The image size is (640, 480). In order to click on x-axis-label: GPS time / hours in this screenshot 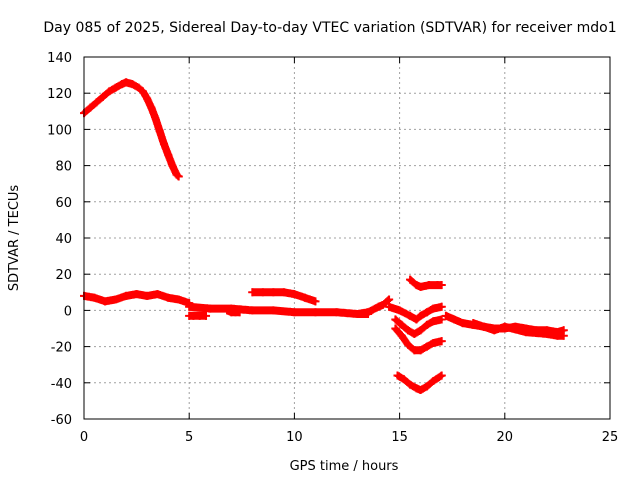, I will do `click(344, 466)`.